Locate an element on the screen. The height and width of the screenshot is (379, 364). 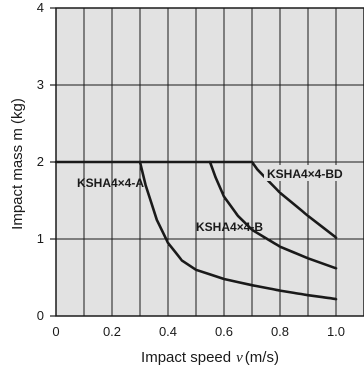
series-label-ksha-a: KSHA4×4-A is located at coordinates (110, 183).